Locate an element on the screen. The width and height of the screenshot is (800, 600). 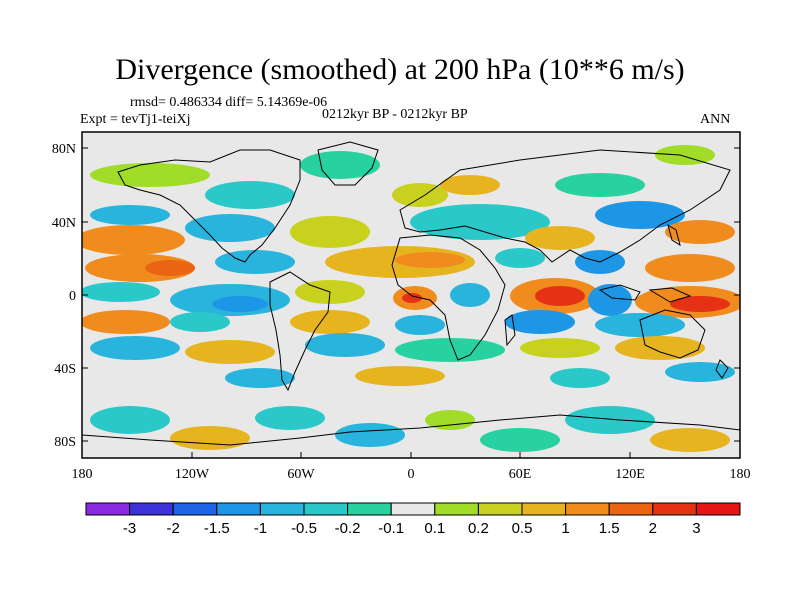
lon-label: 0 is located at coordinates (411, 474).